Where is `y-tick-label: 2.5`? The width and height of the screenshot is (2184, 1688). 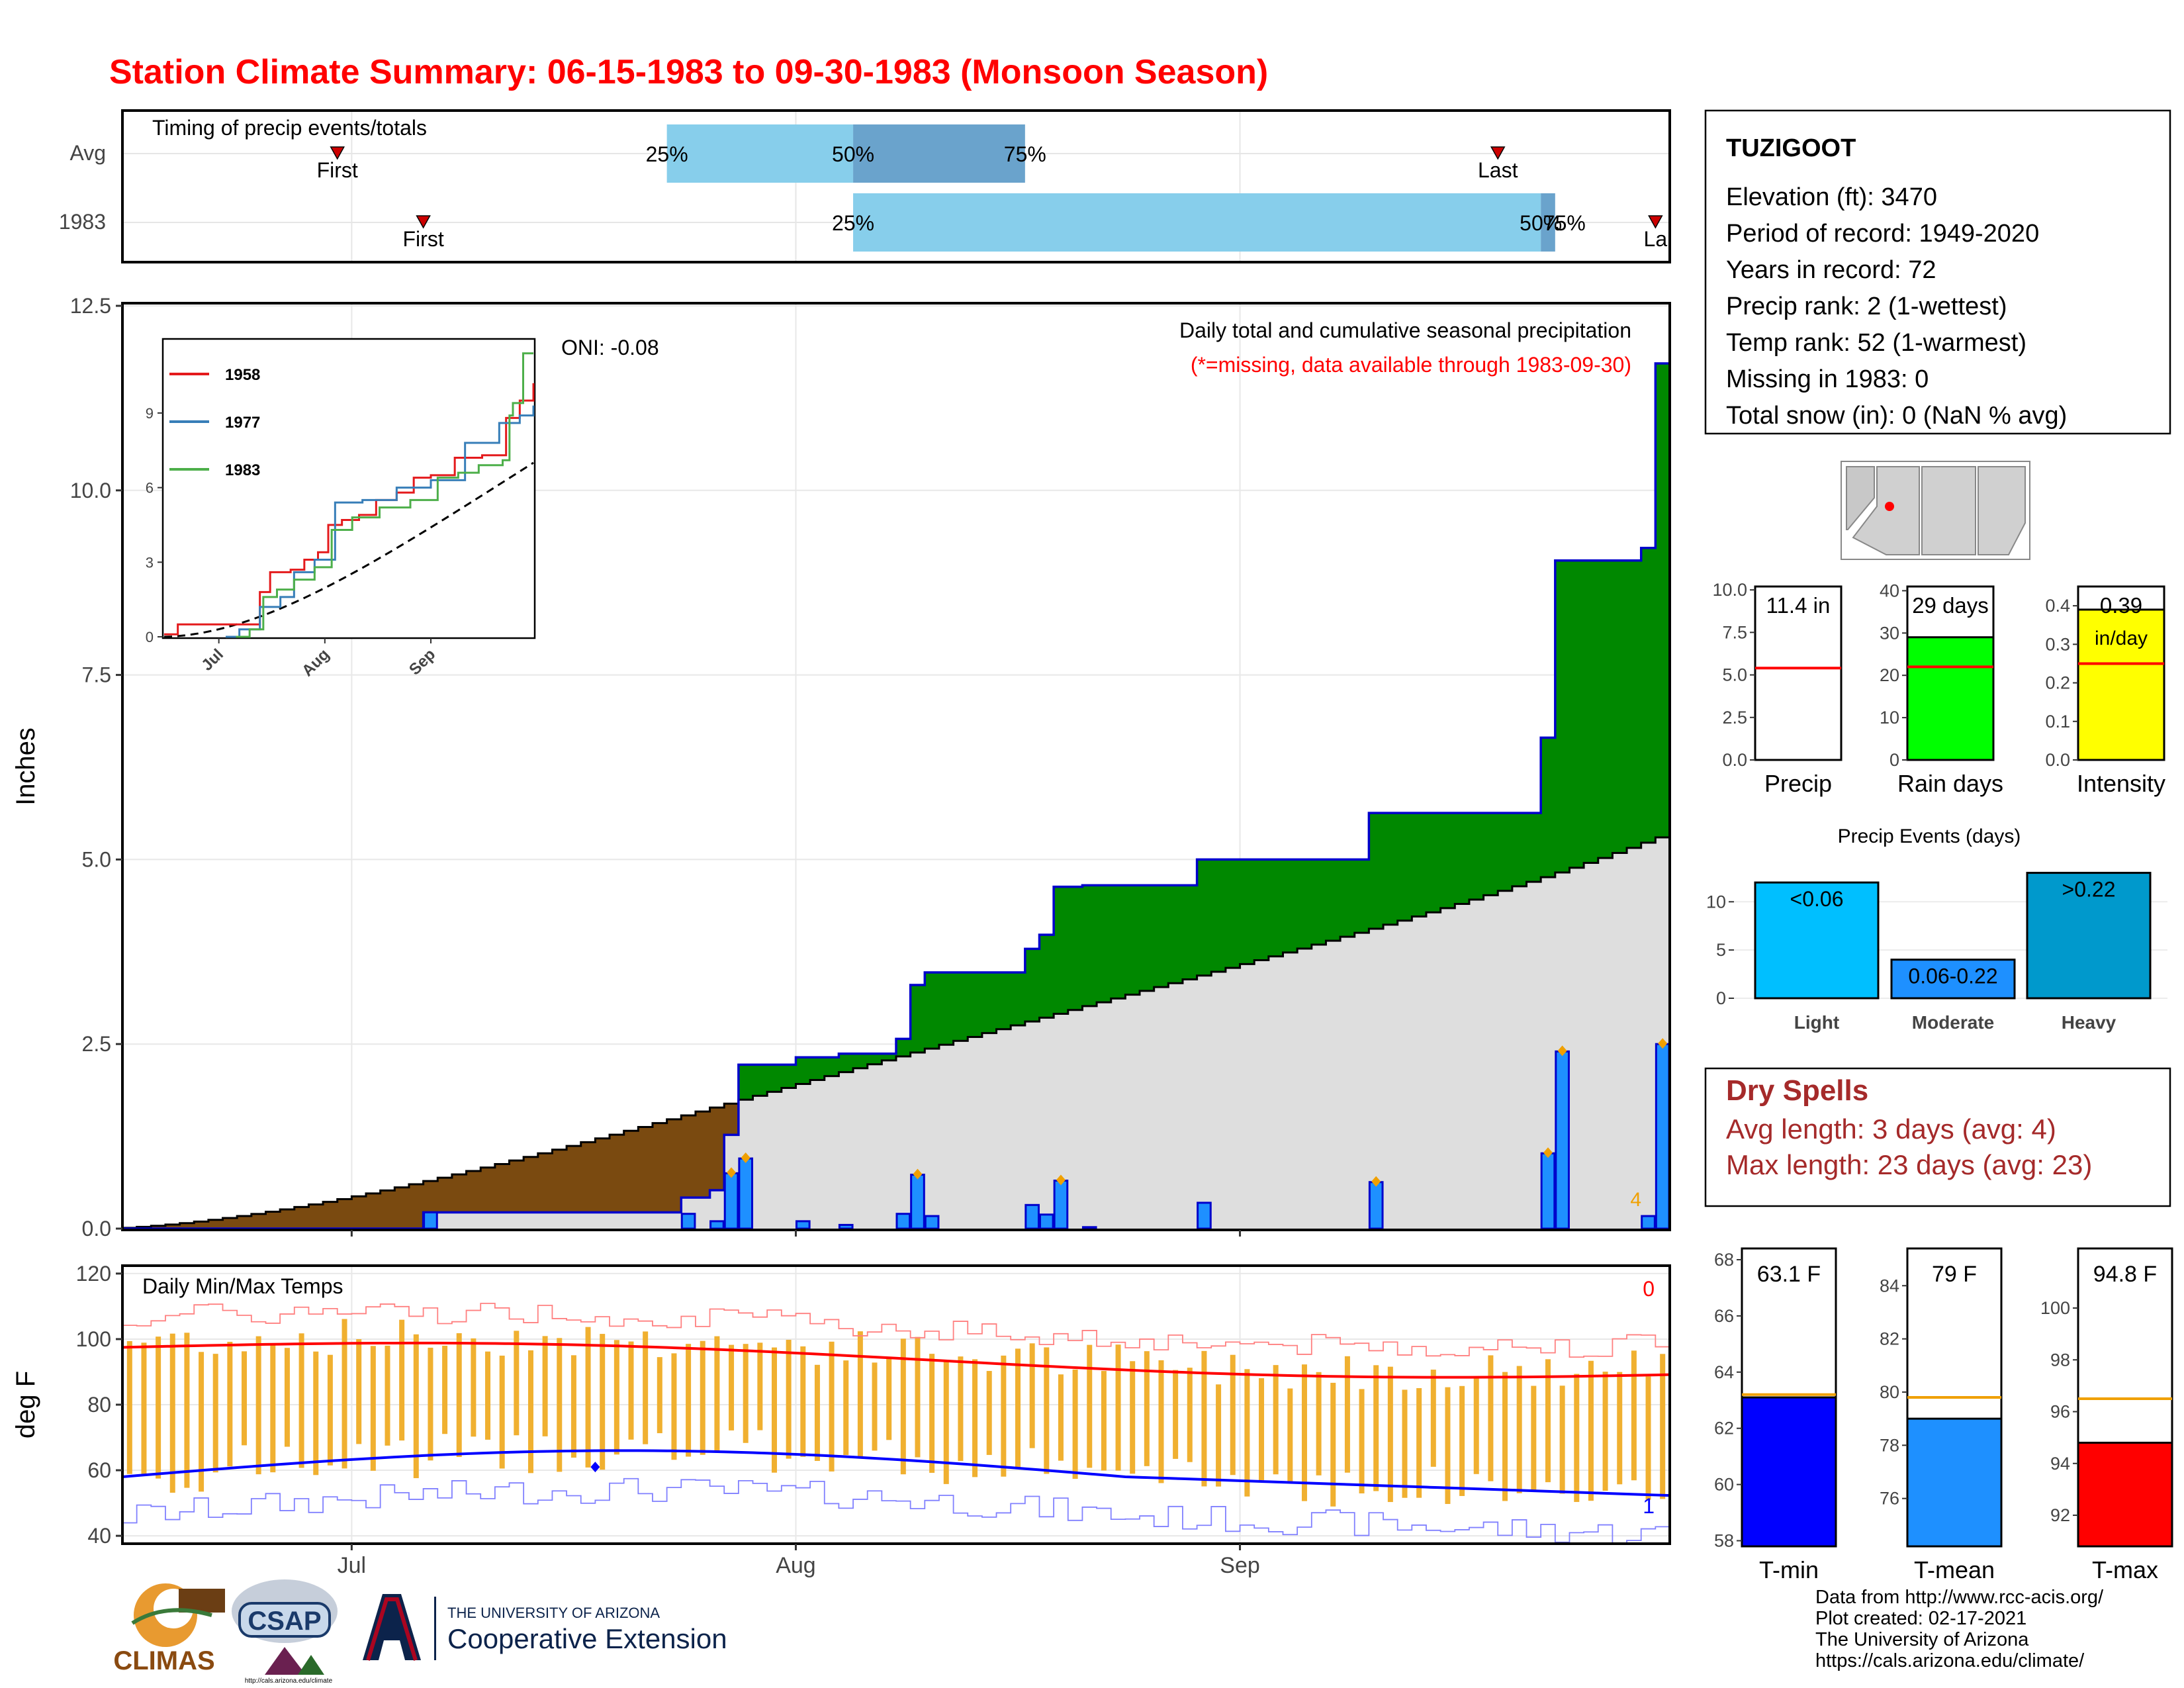 y-tick-label: 2.5 is located at coordinates (97, 1044).